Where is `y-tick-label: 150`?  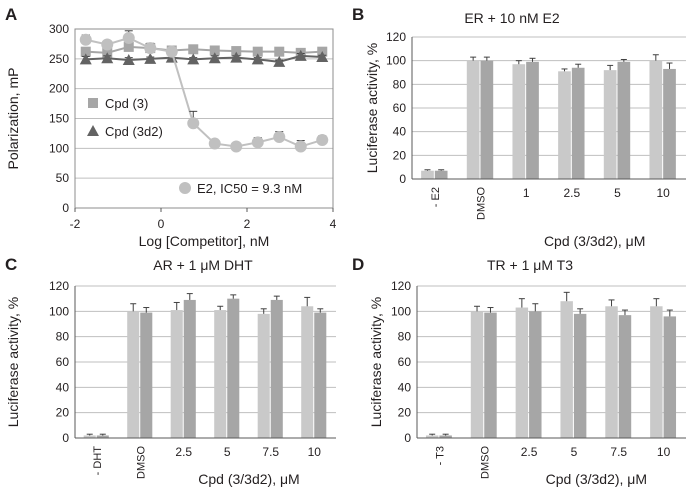
y-tick-label: 150 is located at coordinates (59, 119).